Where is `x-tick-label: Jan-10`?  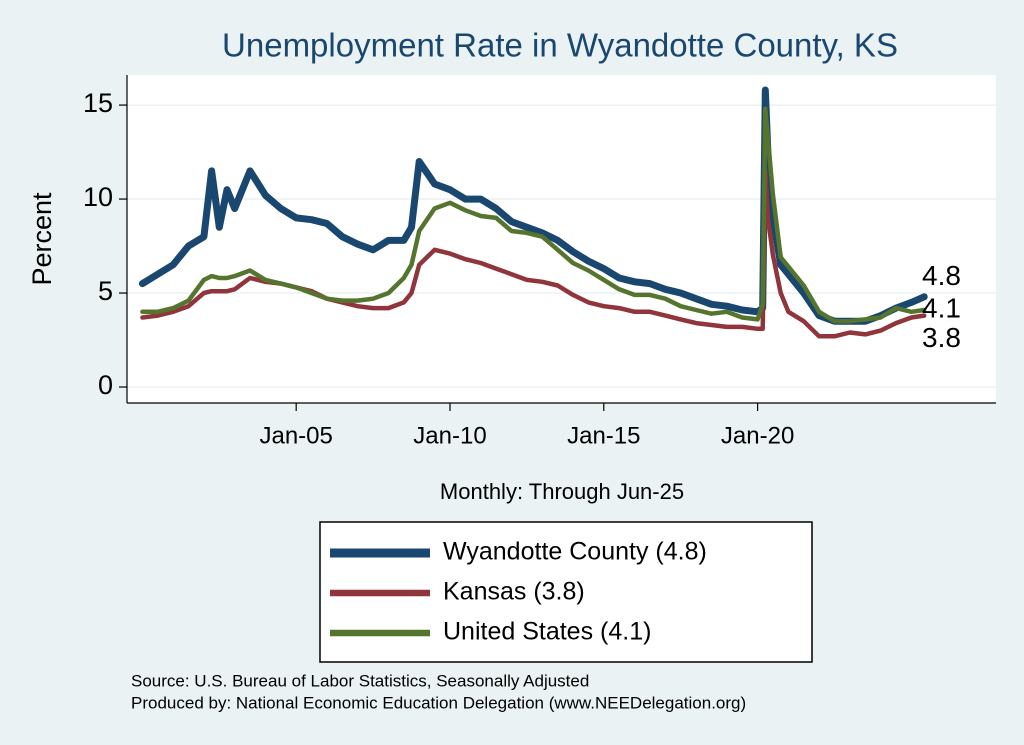 x-tick-label: Jan-10 is located at coordinates (449, 435).